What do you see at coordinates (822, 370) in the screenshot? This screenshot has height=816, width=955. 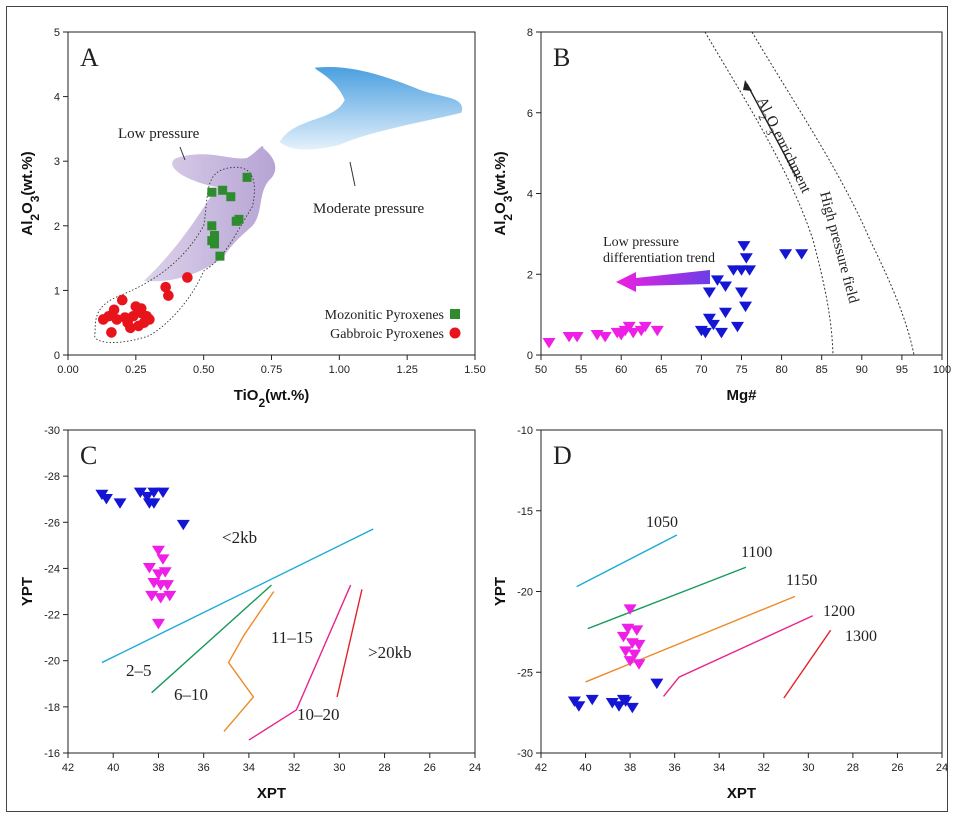 I see `x-tick-label: 85` at bounding box center [822, 370].